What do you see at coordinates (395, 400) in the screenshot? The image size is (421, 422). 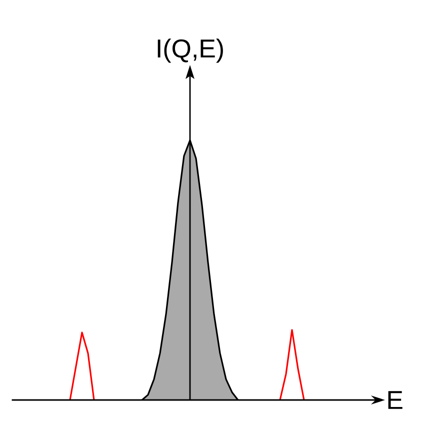 I see `x-axis-title: E` at bounding box center [395, 400].